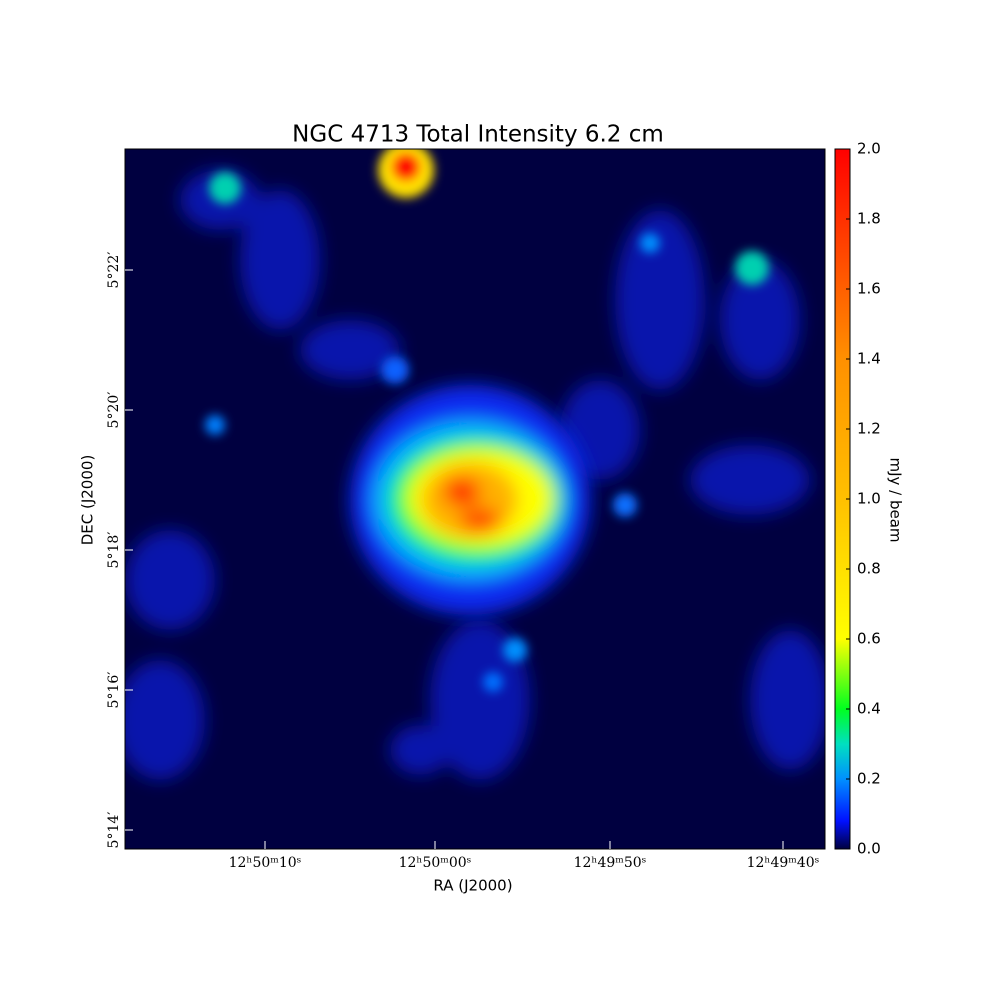 This screenshot has height=999, width=999. I want to click on y-tick-label: 5°14′, so click(114, 830).